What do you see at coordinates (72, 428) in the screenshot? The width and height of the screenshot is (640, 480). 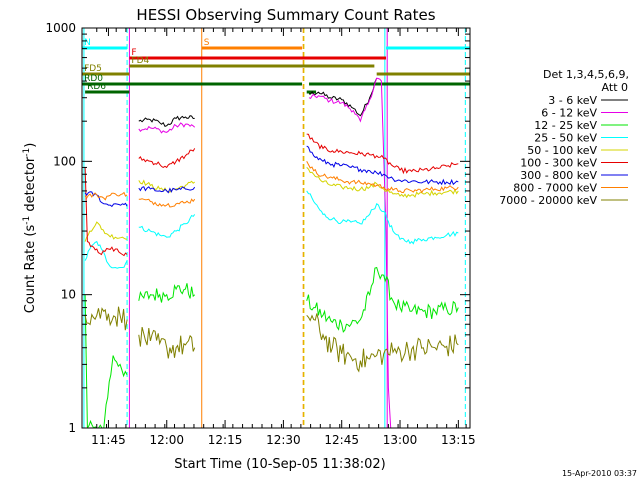 I see `y-tick-label-0: 1` at bounding box center [72, 428].